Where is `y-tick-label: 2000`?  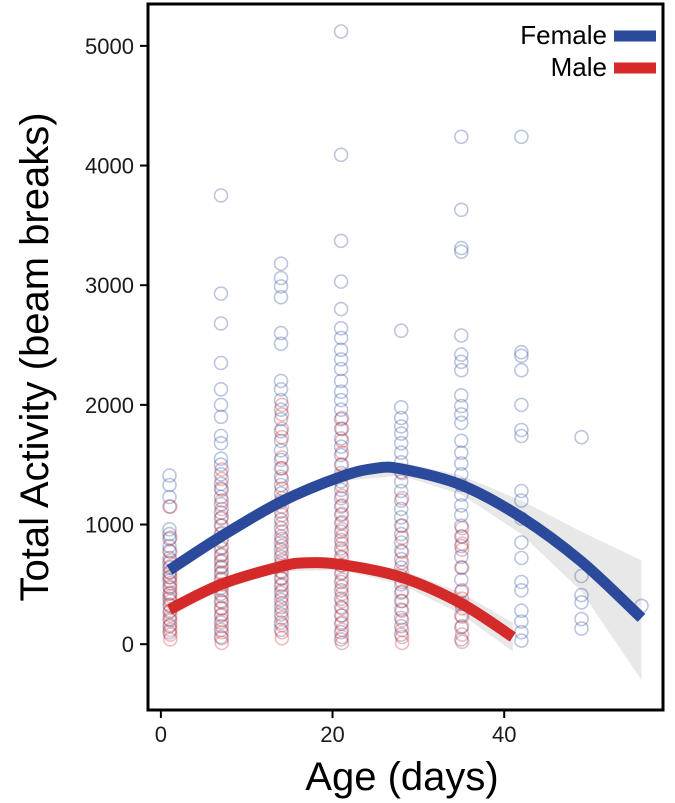 y-tick-label: 2000 is located at coordinates (109, 405).